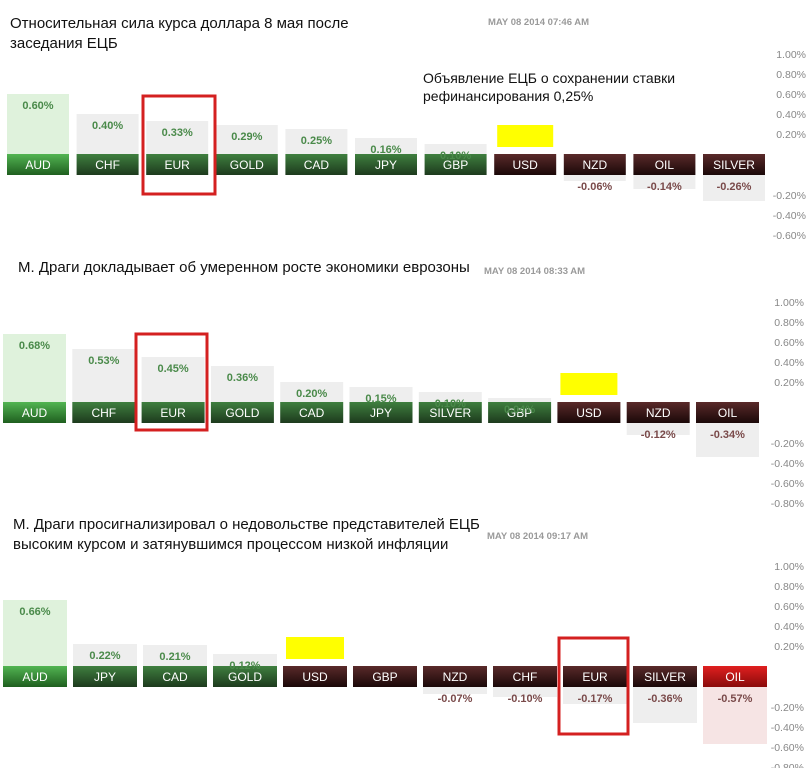 The width and height of the screenshot is (810, 768). What do you see at coordinates (172, 369) in the screenshot?
I see `value-label: 0.45%` at bounding box center [172, 369].